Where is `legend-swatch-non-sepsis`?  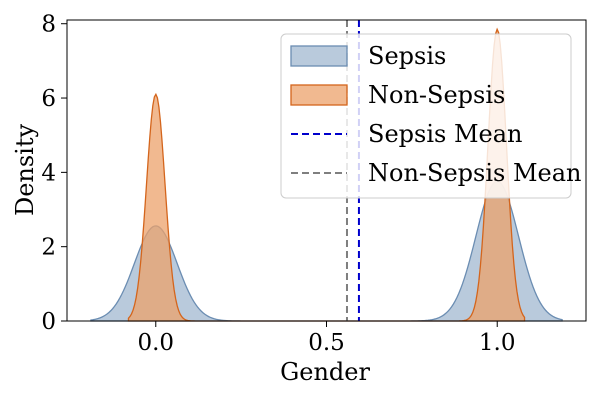 legend-swatch-non-sepsis is located at coordinates (319, 95).